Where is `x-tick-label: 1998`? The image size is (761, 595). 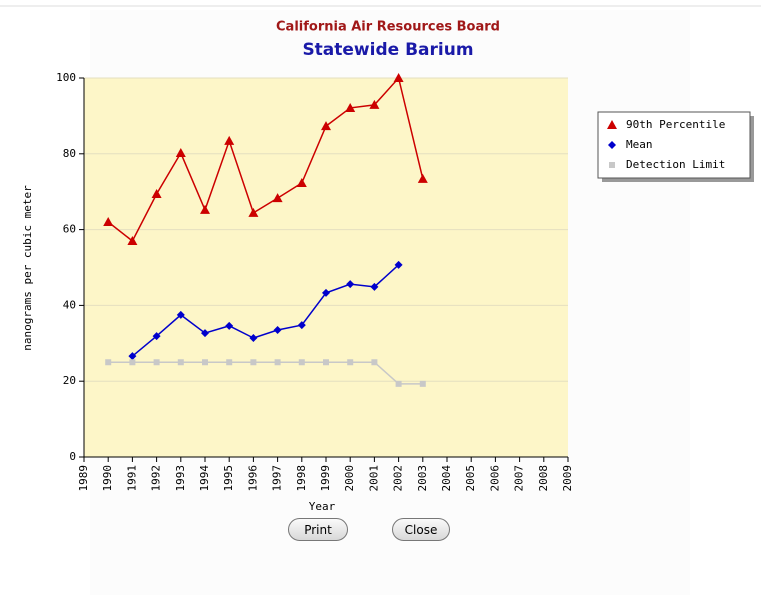
x-tick-label: 1998 is located at coordinates (301, 478).